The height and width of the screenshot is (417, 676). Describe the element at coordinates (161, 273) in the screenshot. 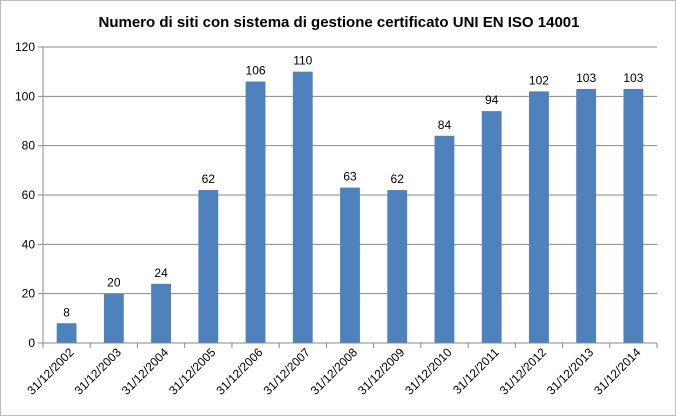

I see `data-label: 24` at that location.